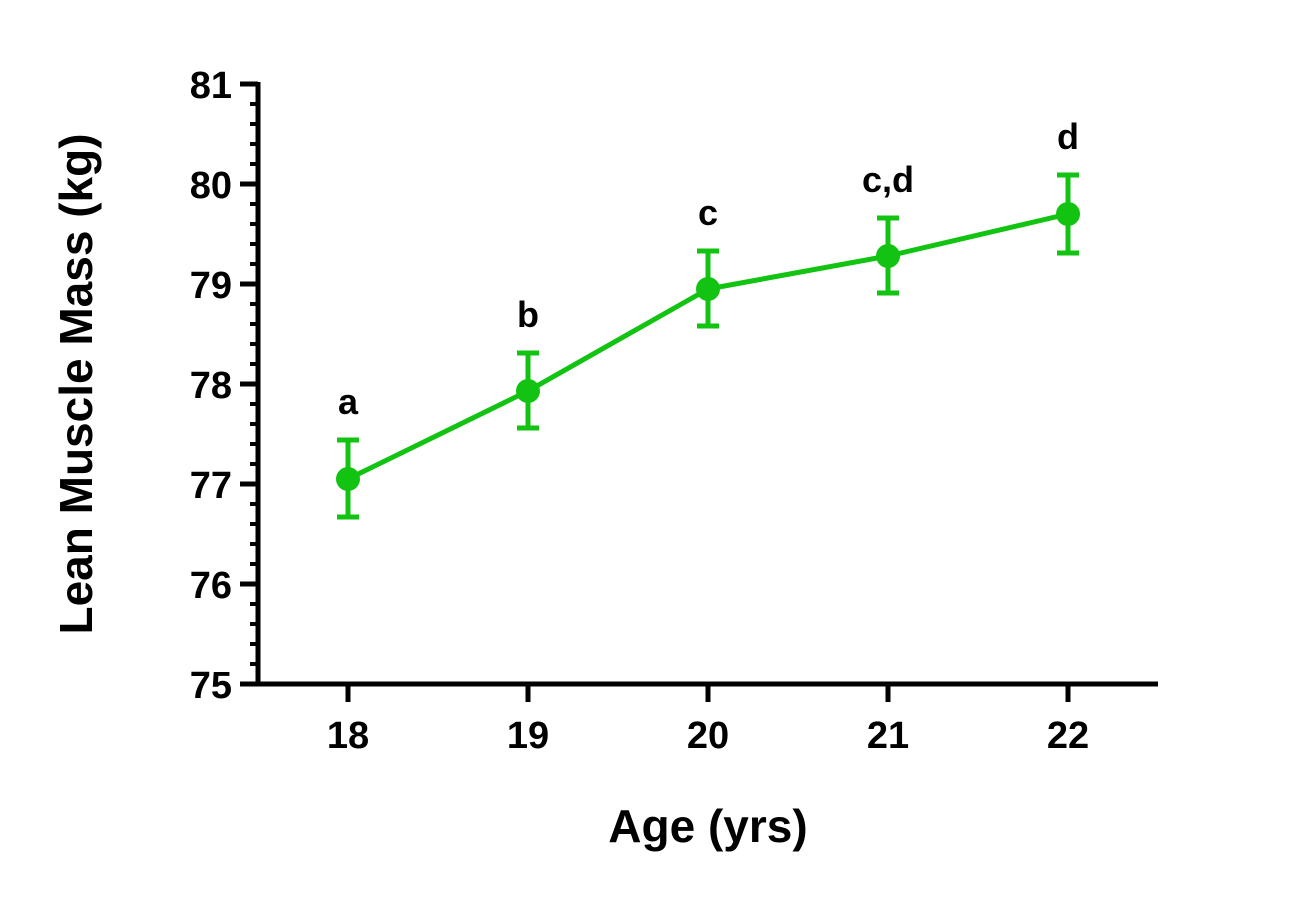  I want to click on y-tick-label: 79, so click(211, 286).